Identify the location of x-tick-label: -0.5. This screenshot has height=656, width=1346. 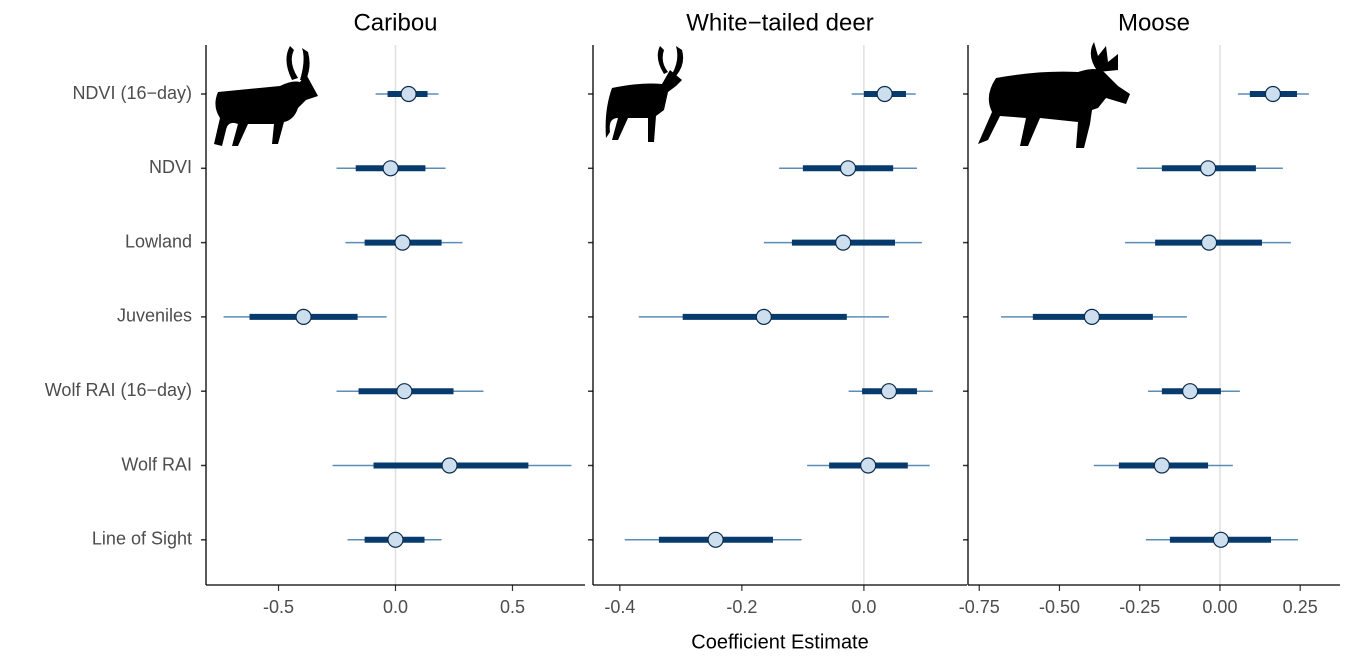
(278, 607).